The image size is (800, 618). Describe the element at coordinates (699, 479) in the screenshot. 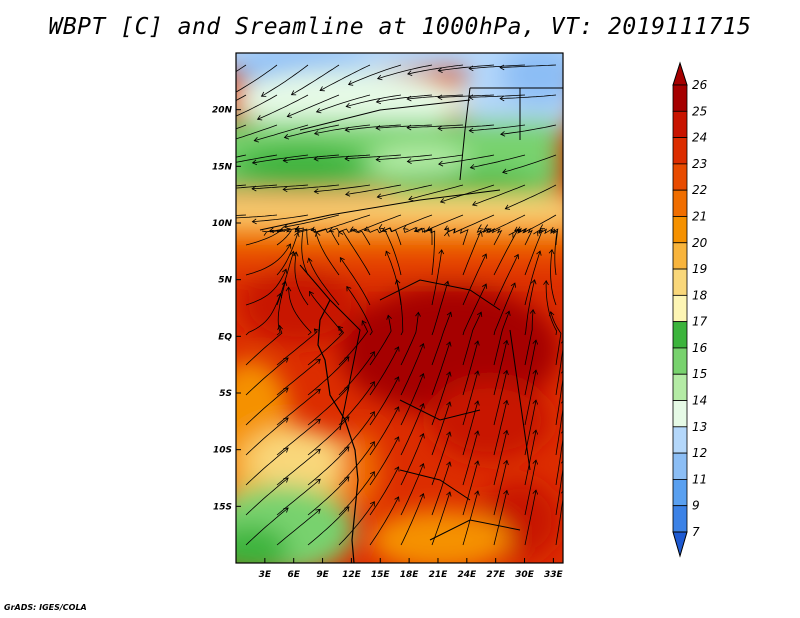

I see `colorbar-label: 11` at that location.